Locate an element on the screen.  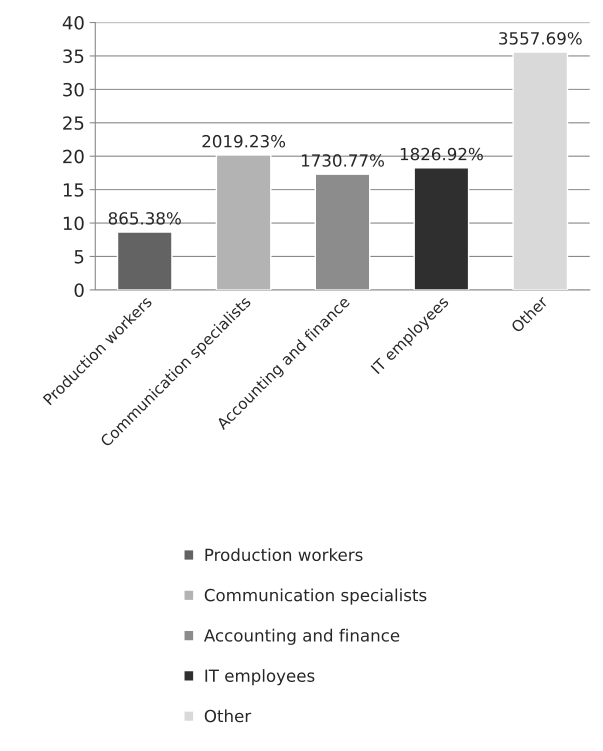
legend-label: Production workers is located at coordinates (284, 555).